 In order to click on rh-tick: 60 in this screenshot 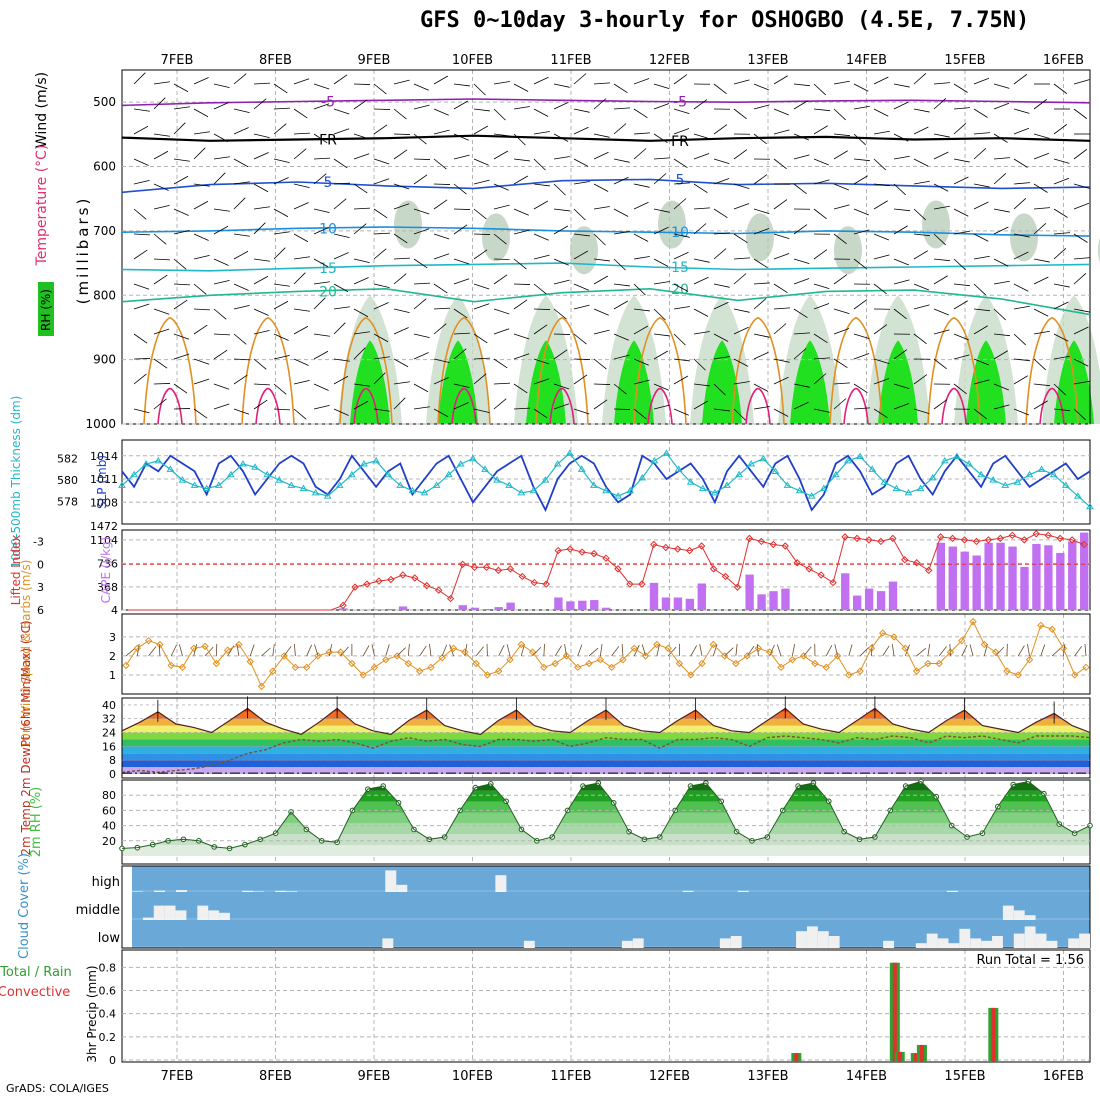, I will do `click(109, 810)`.